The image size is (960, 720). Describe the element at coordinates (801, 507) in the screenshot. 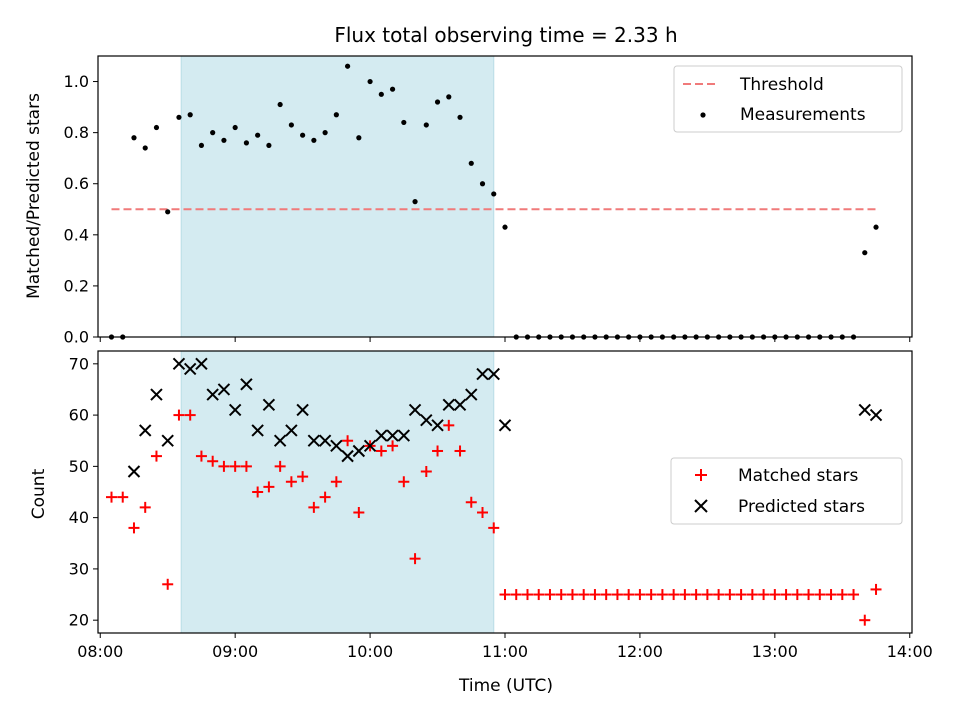

I see `legend-predicted-label: Predicted stars` at that location.